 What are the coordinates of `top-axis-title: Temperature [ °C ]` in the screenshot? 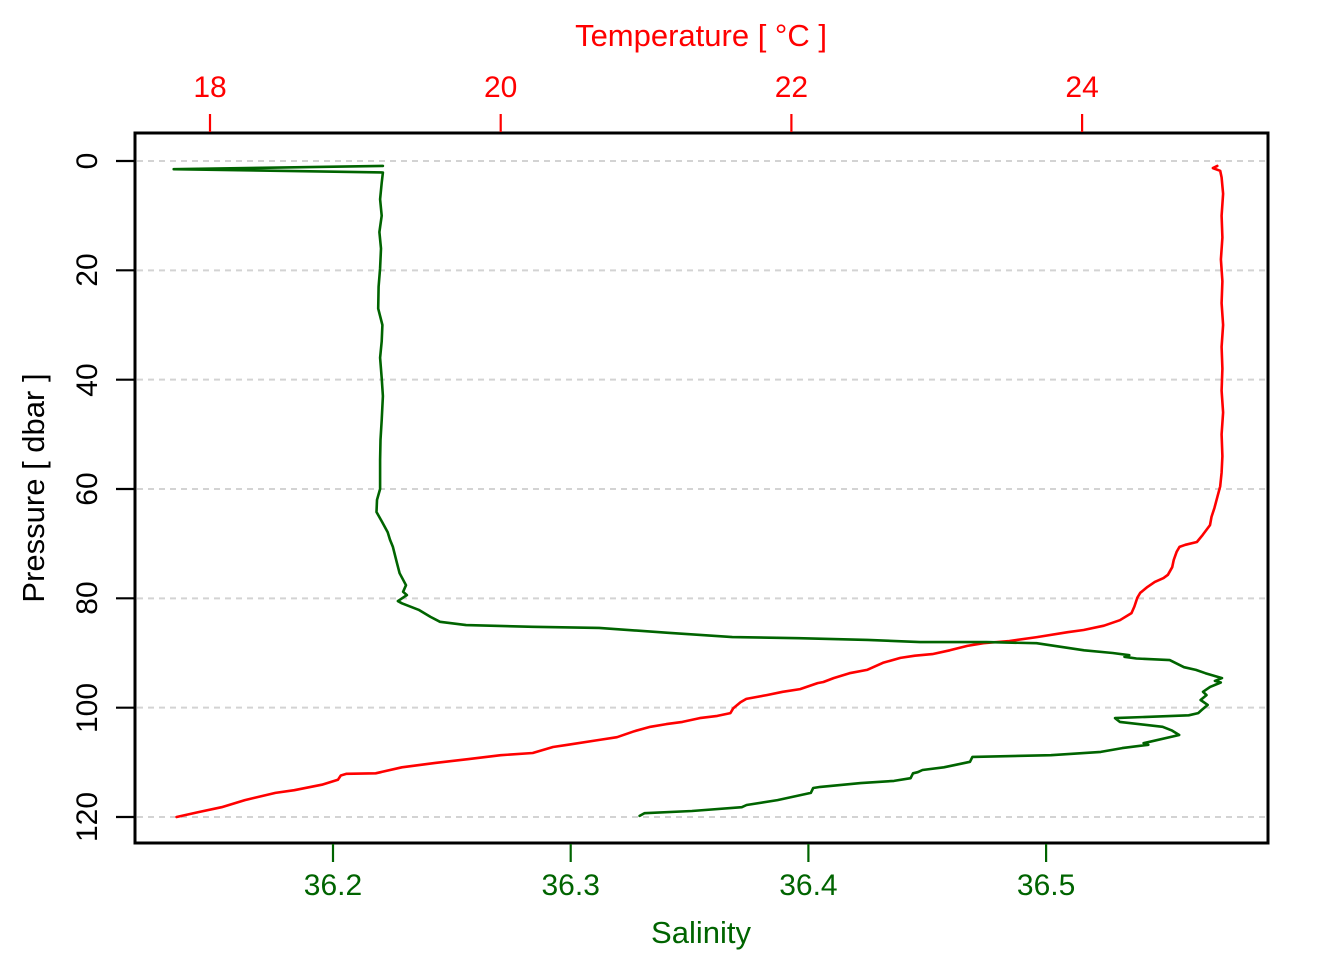 It's located at (701, 35).